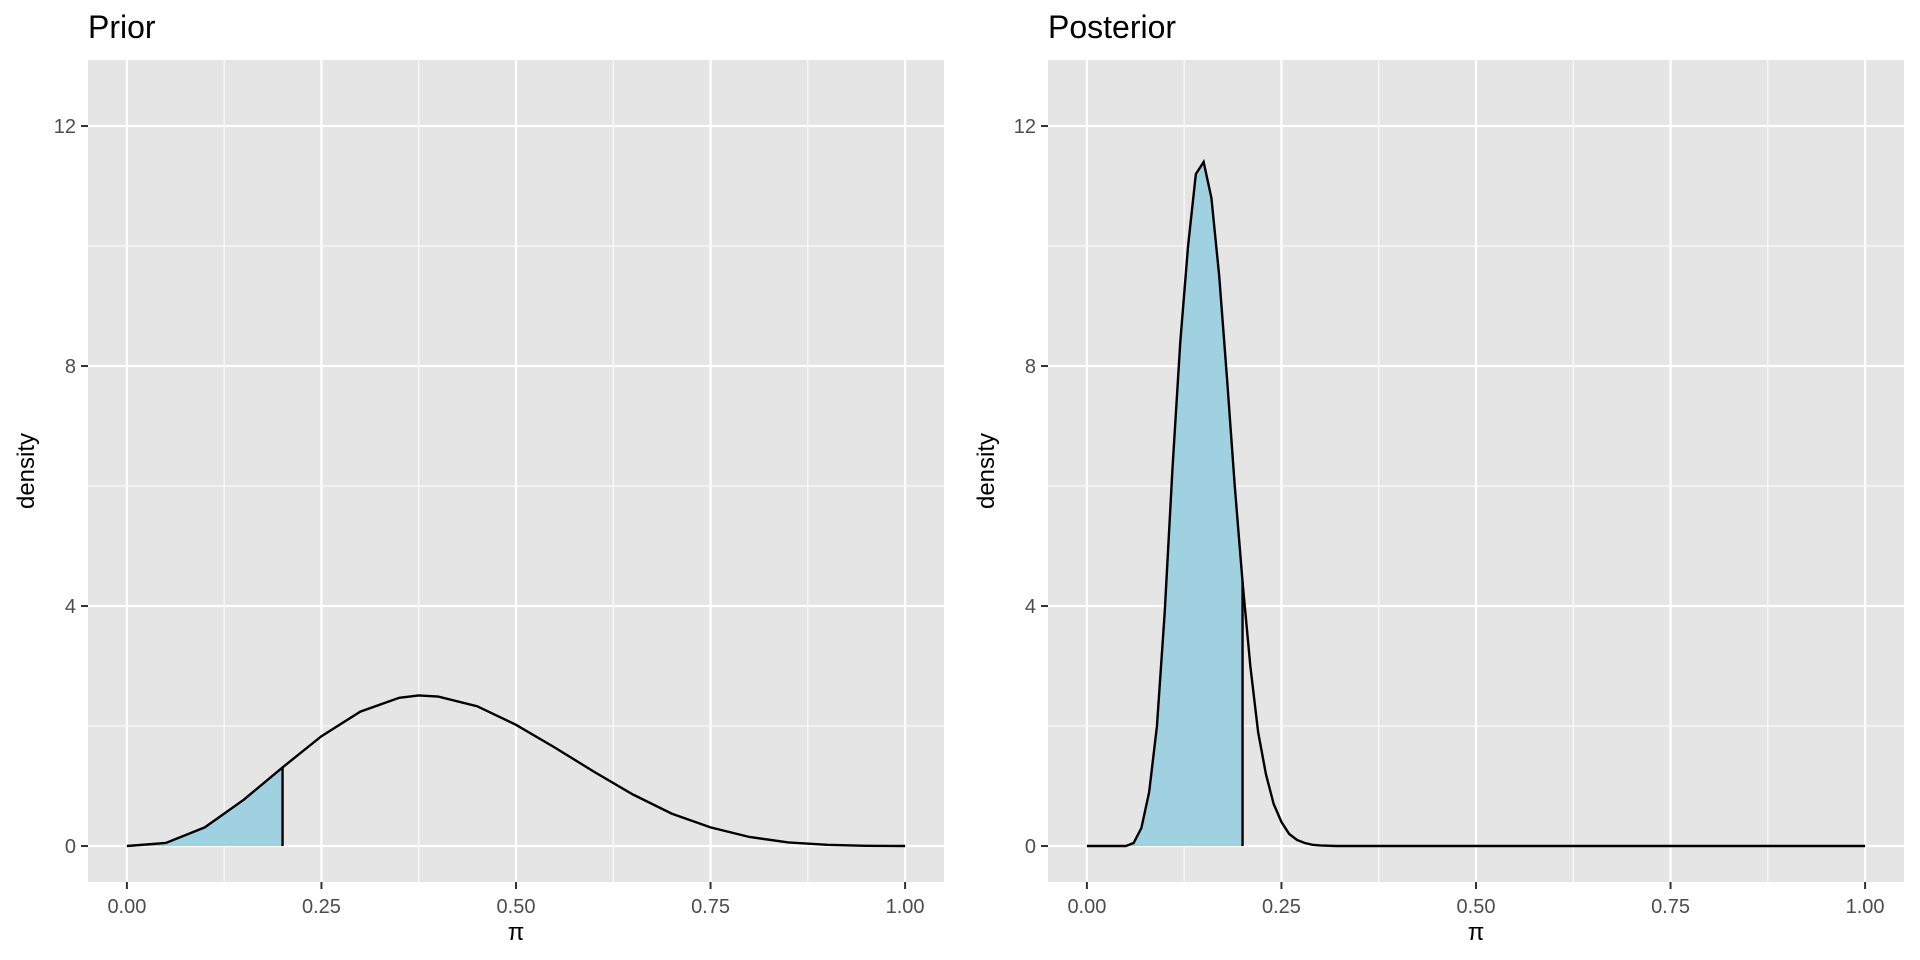  I want to click on posterior-y-tick-label: 0, so click(1030, 847).